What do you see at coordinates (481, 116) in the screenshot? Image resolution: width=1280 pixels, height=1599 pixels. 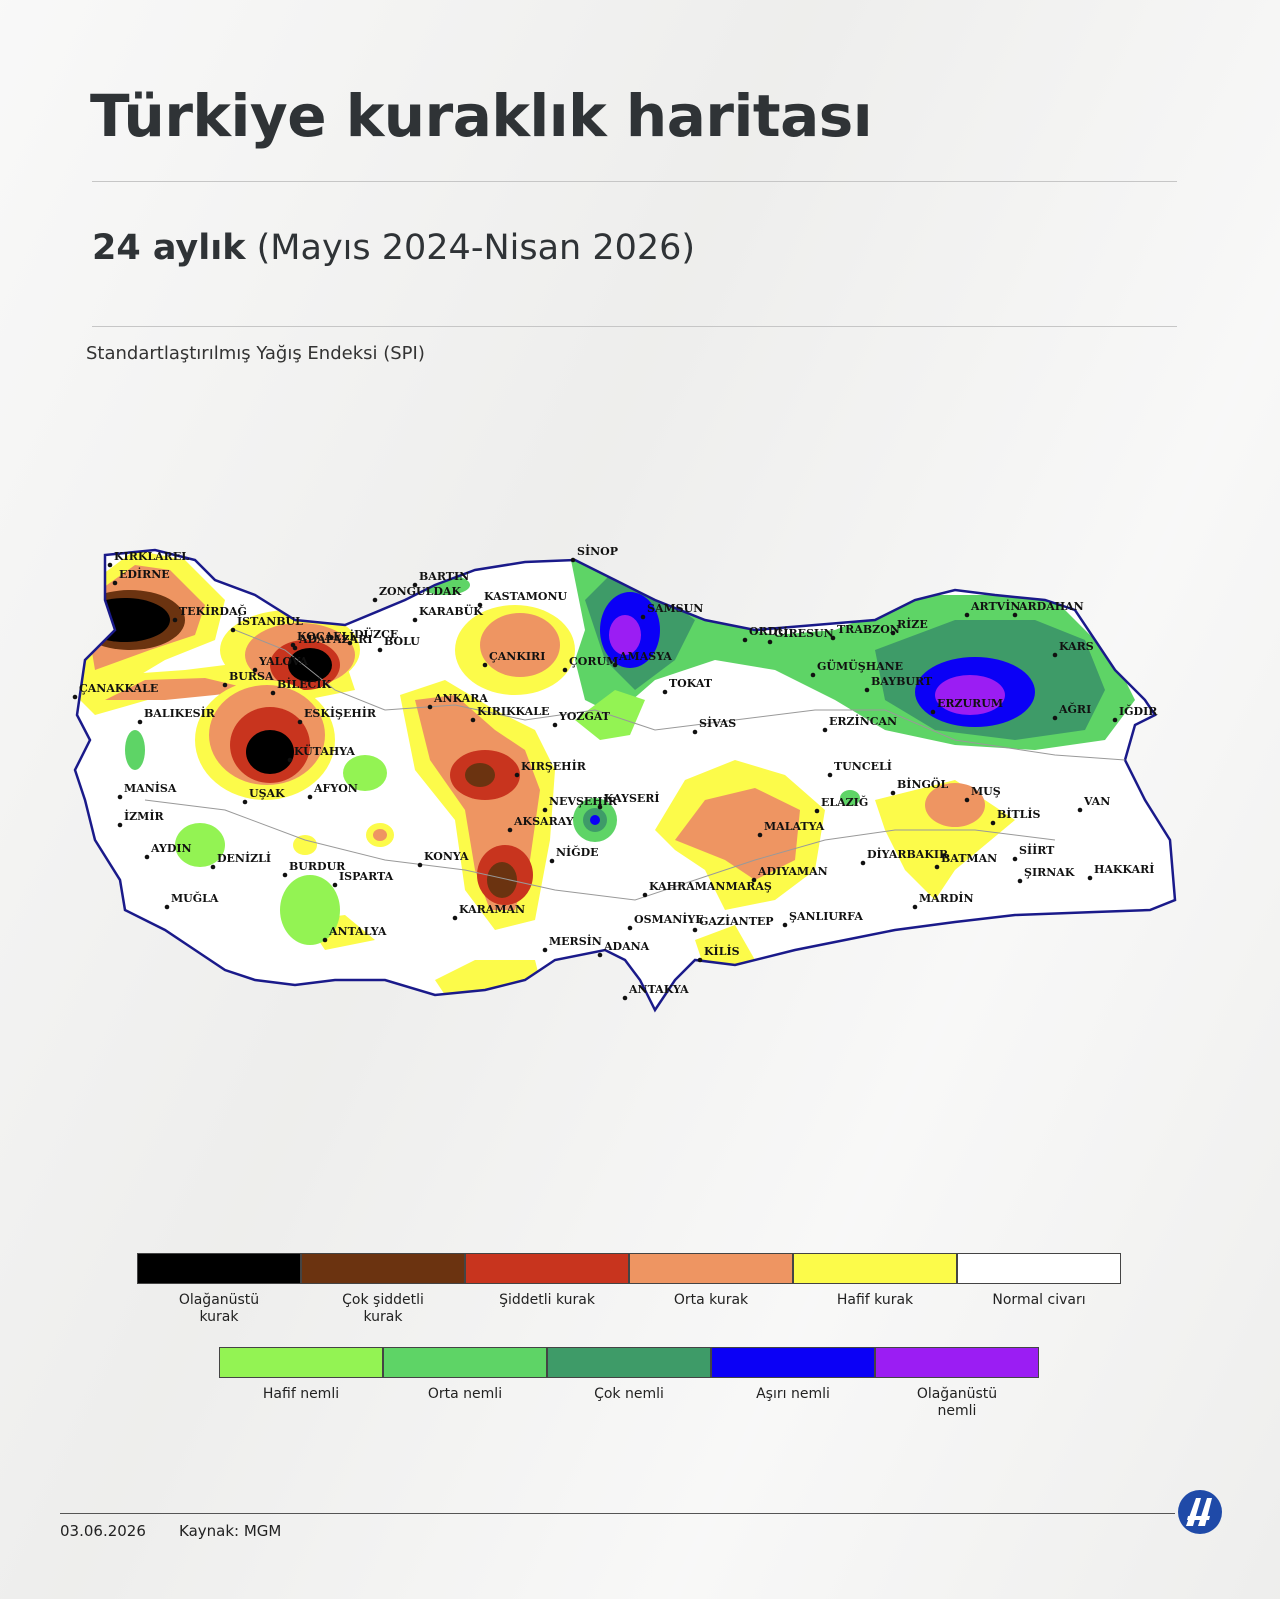 I see `page-title: Türkiye kuraklık haritası` at bounding box center [481, 116].